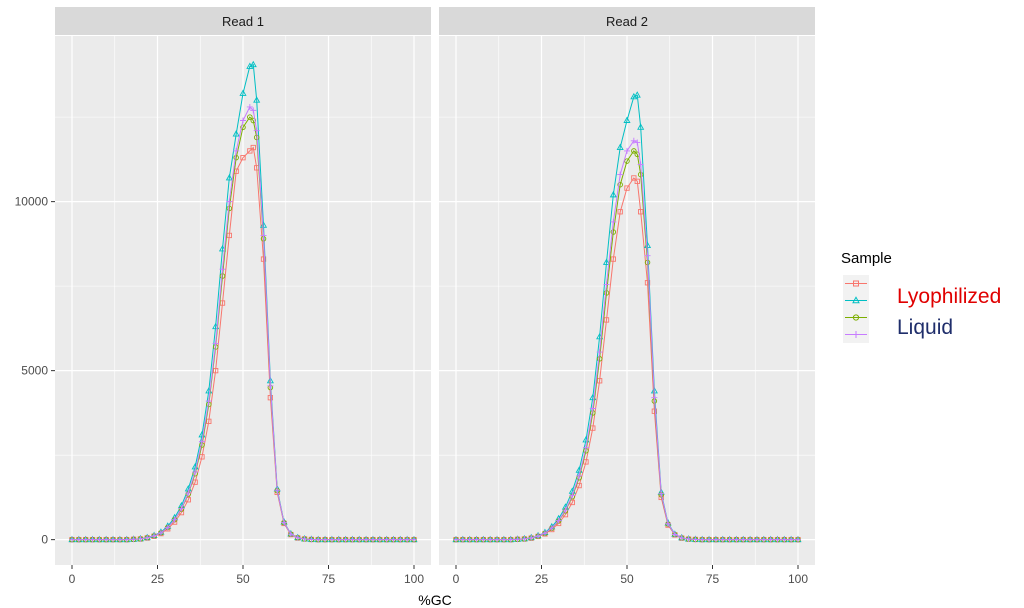 Image resolution: width=1024 pixels, height=608 pixels. Describe the element at coordinates (713, 579) in the screenshot. I see `x-tick-label: 75` at that location.